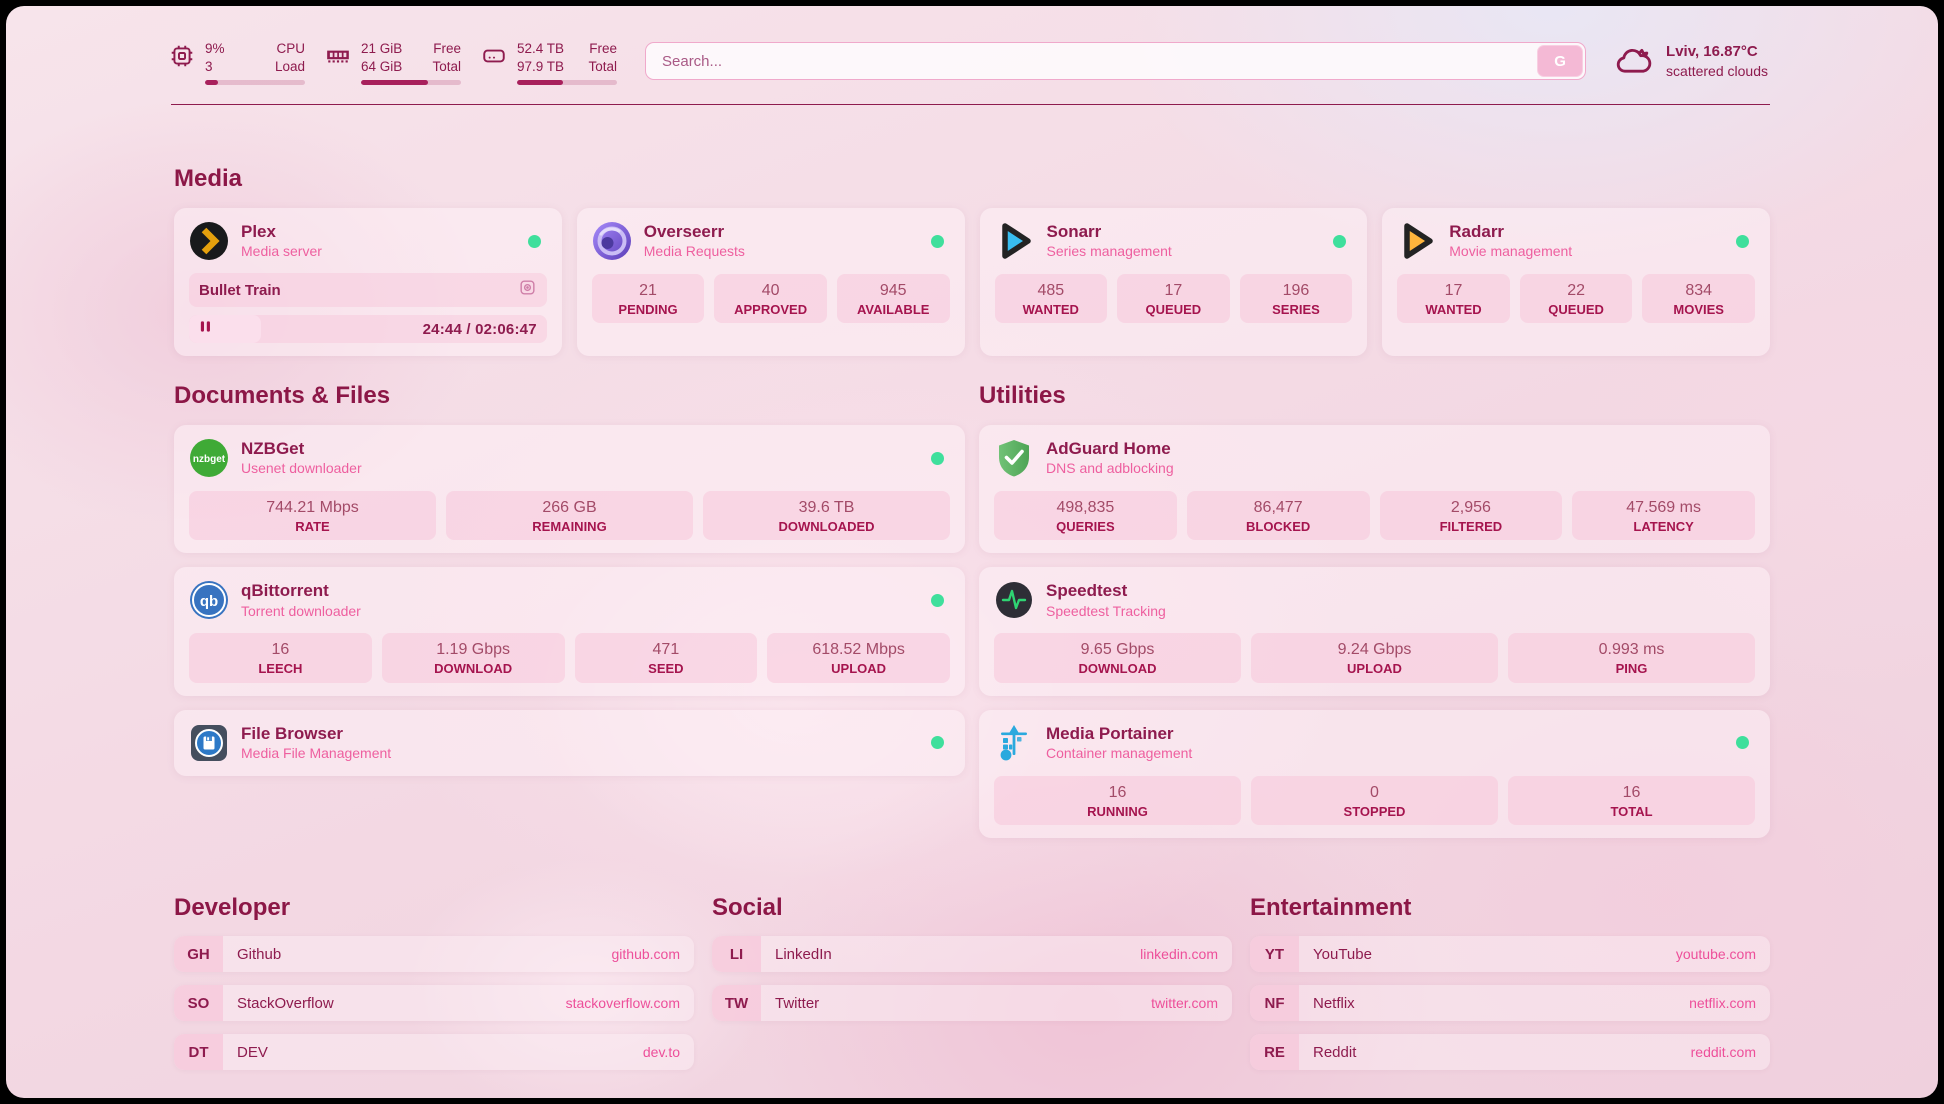 Image resolution: width=1944 pixels, height=1104 pixels. I want to click on nzbget-icon: nzbget, so click(209, 458).